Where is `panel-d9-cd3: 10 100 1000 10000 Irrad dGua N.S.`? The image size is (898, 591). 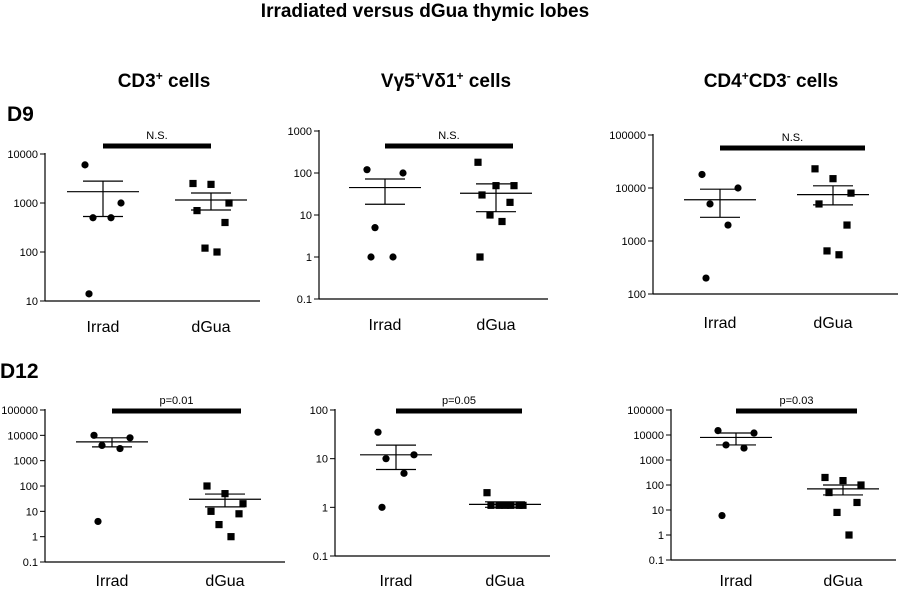
panel-d9-cd3: 10 100 1000 10000 Irrad dGua N.S. is located at coordinates (133, 233).